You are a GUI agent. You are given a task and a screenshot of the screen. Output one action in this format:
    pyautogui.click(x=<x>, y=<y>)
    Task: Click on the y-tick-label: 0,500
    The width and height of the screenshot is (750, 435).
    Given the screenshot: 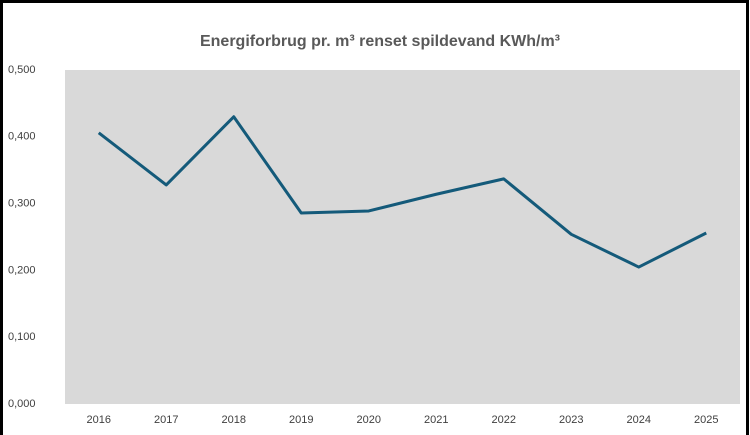 What is the action you would take?
    pyautogui.click(x=22, y=70)
    